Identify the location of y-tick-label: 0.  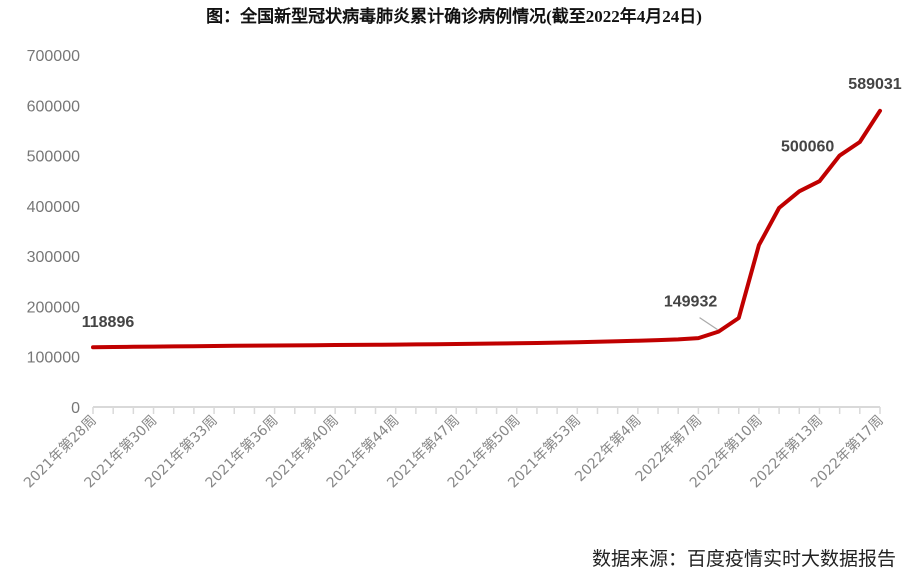
(75, 408).